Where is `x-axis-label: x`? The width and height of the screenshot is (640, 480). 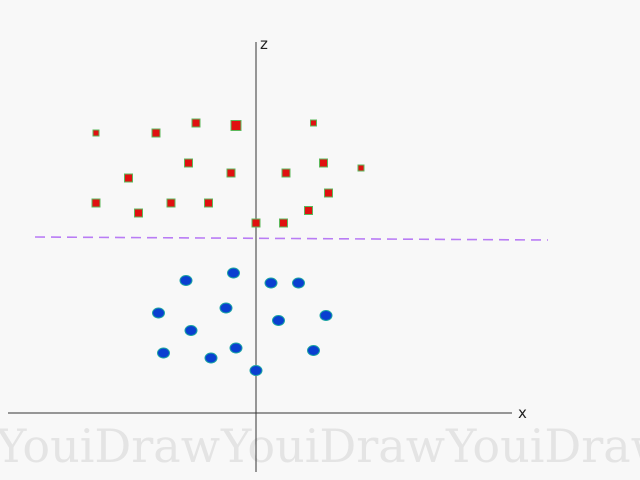 x-axis-label: x is located at coordinates (522, 413).